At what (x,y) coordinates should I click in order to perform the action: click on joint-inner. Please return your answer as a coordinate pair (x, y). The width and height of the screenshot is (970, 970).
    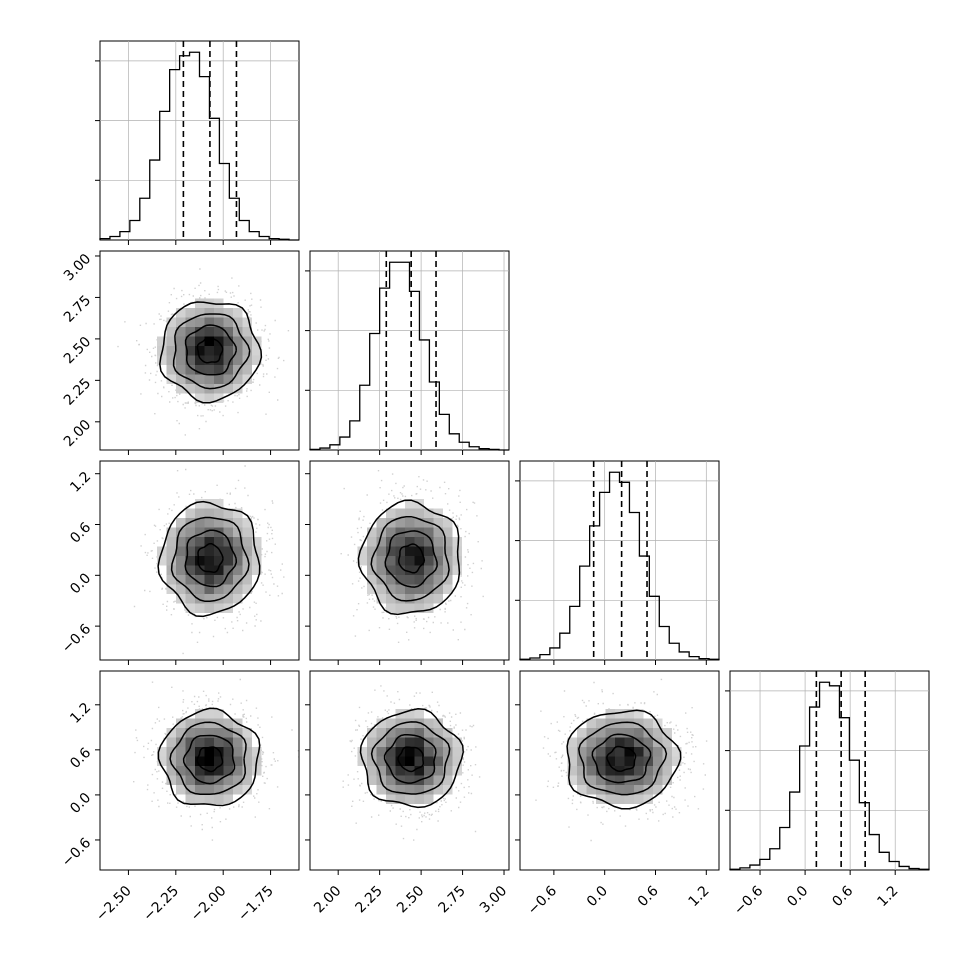
    Looking at the image, I should click on (216, 759).